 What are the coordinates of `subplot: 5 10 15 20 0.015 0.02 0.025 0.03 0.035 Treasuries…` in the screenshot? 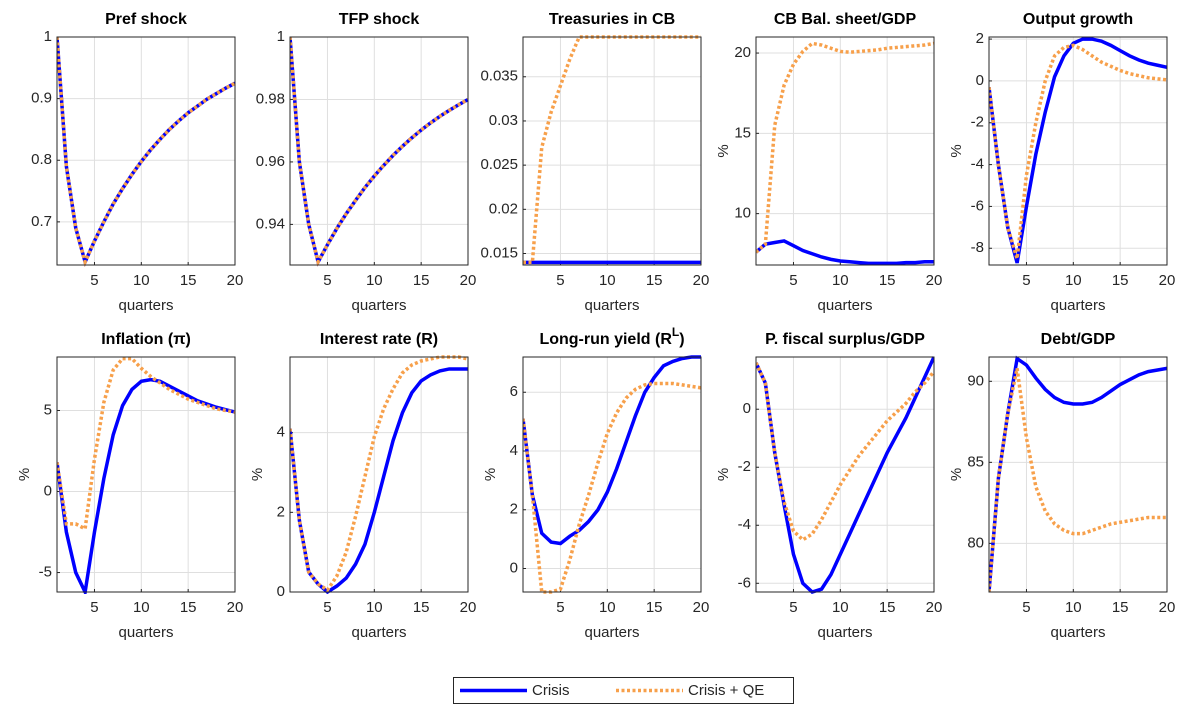 It's located at (594, 162).